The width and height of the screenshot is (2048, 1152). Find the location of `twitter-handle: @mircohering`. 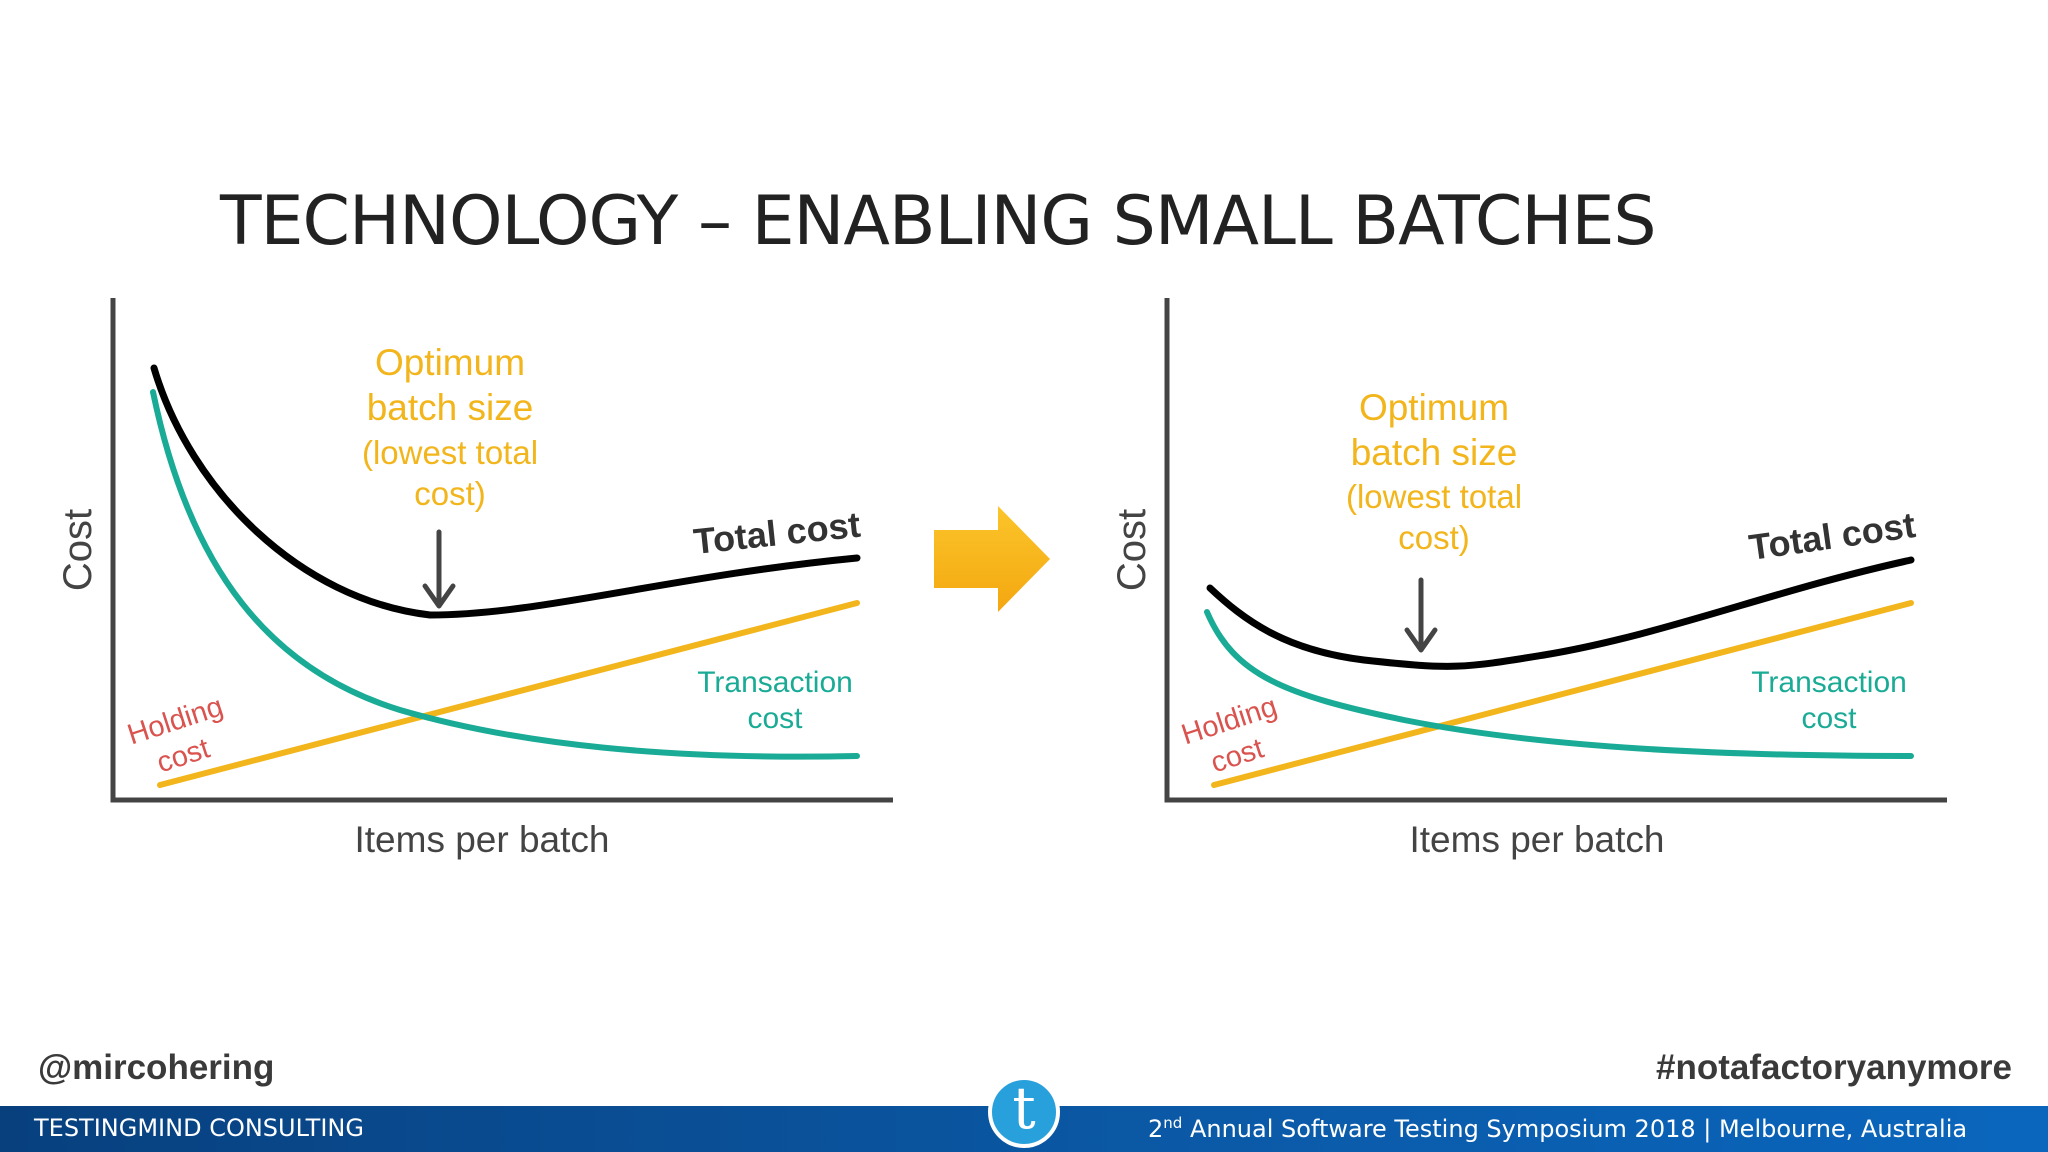

twitter-handle: @mircohering is located at coordinates (156, 1067).